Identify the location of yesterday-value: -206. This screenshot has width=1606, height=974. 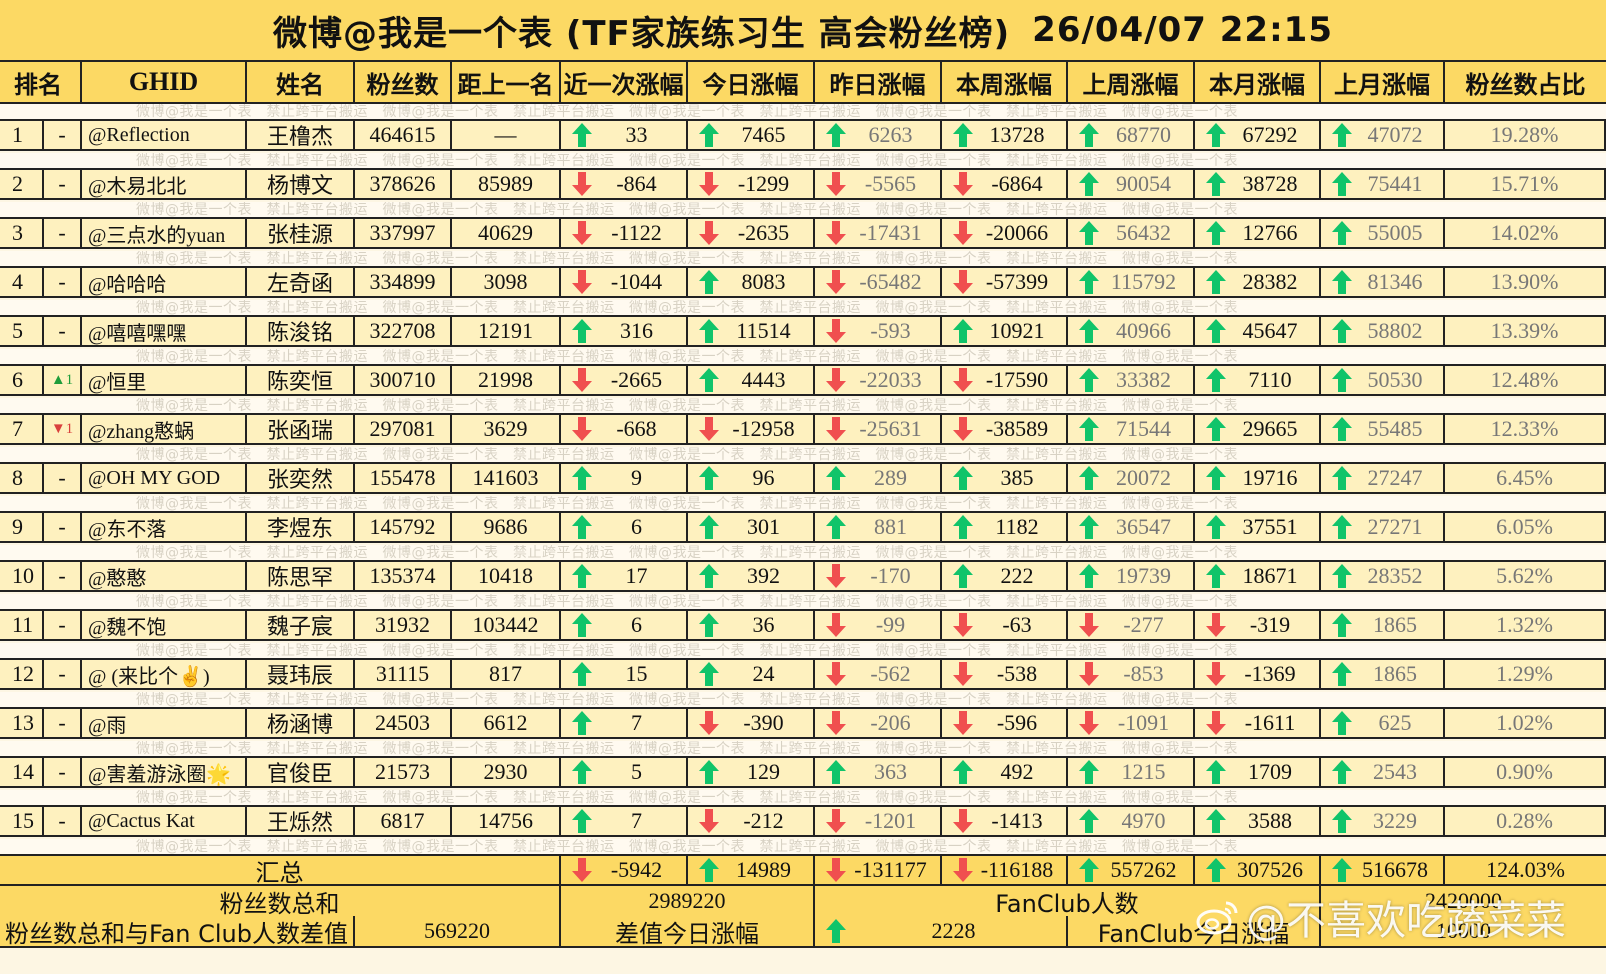
(890, 722).